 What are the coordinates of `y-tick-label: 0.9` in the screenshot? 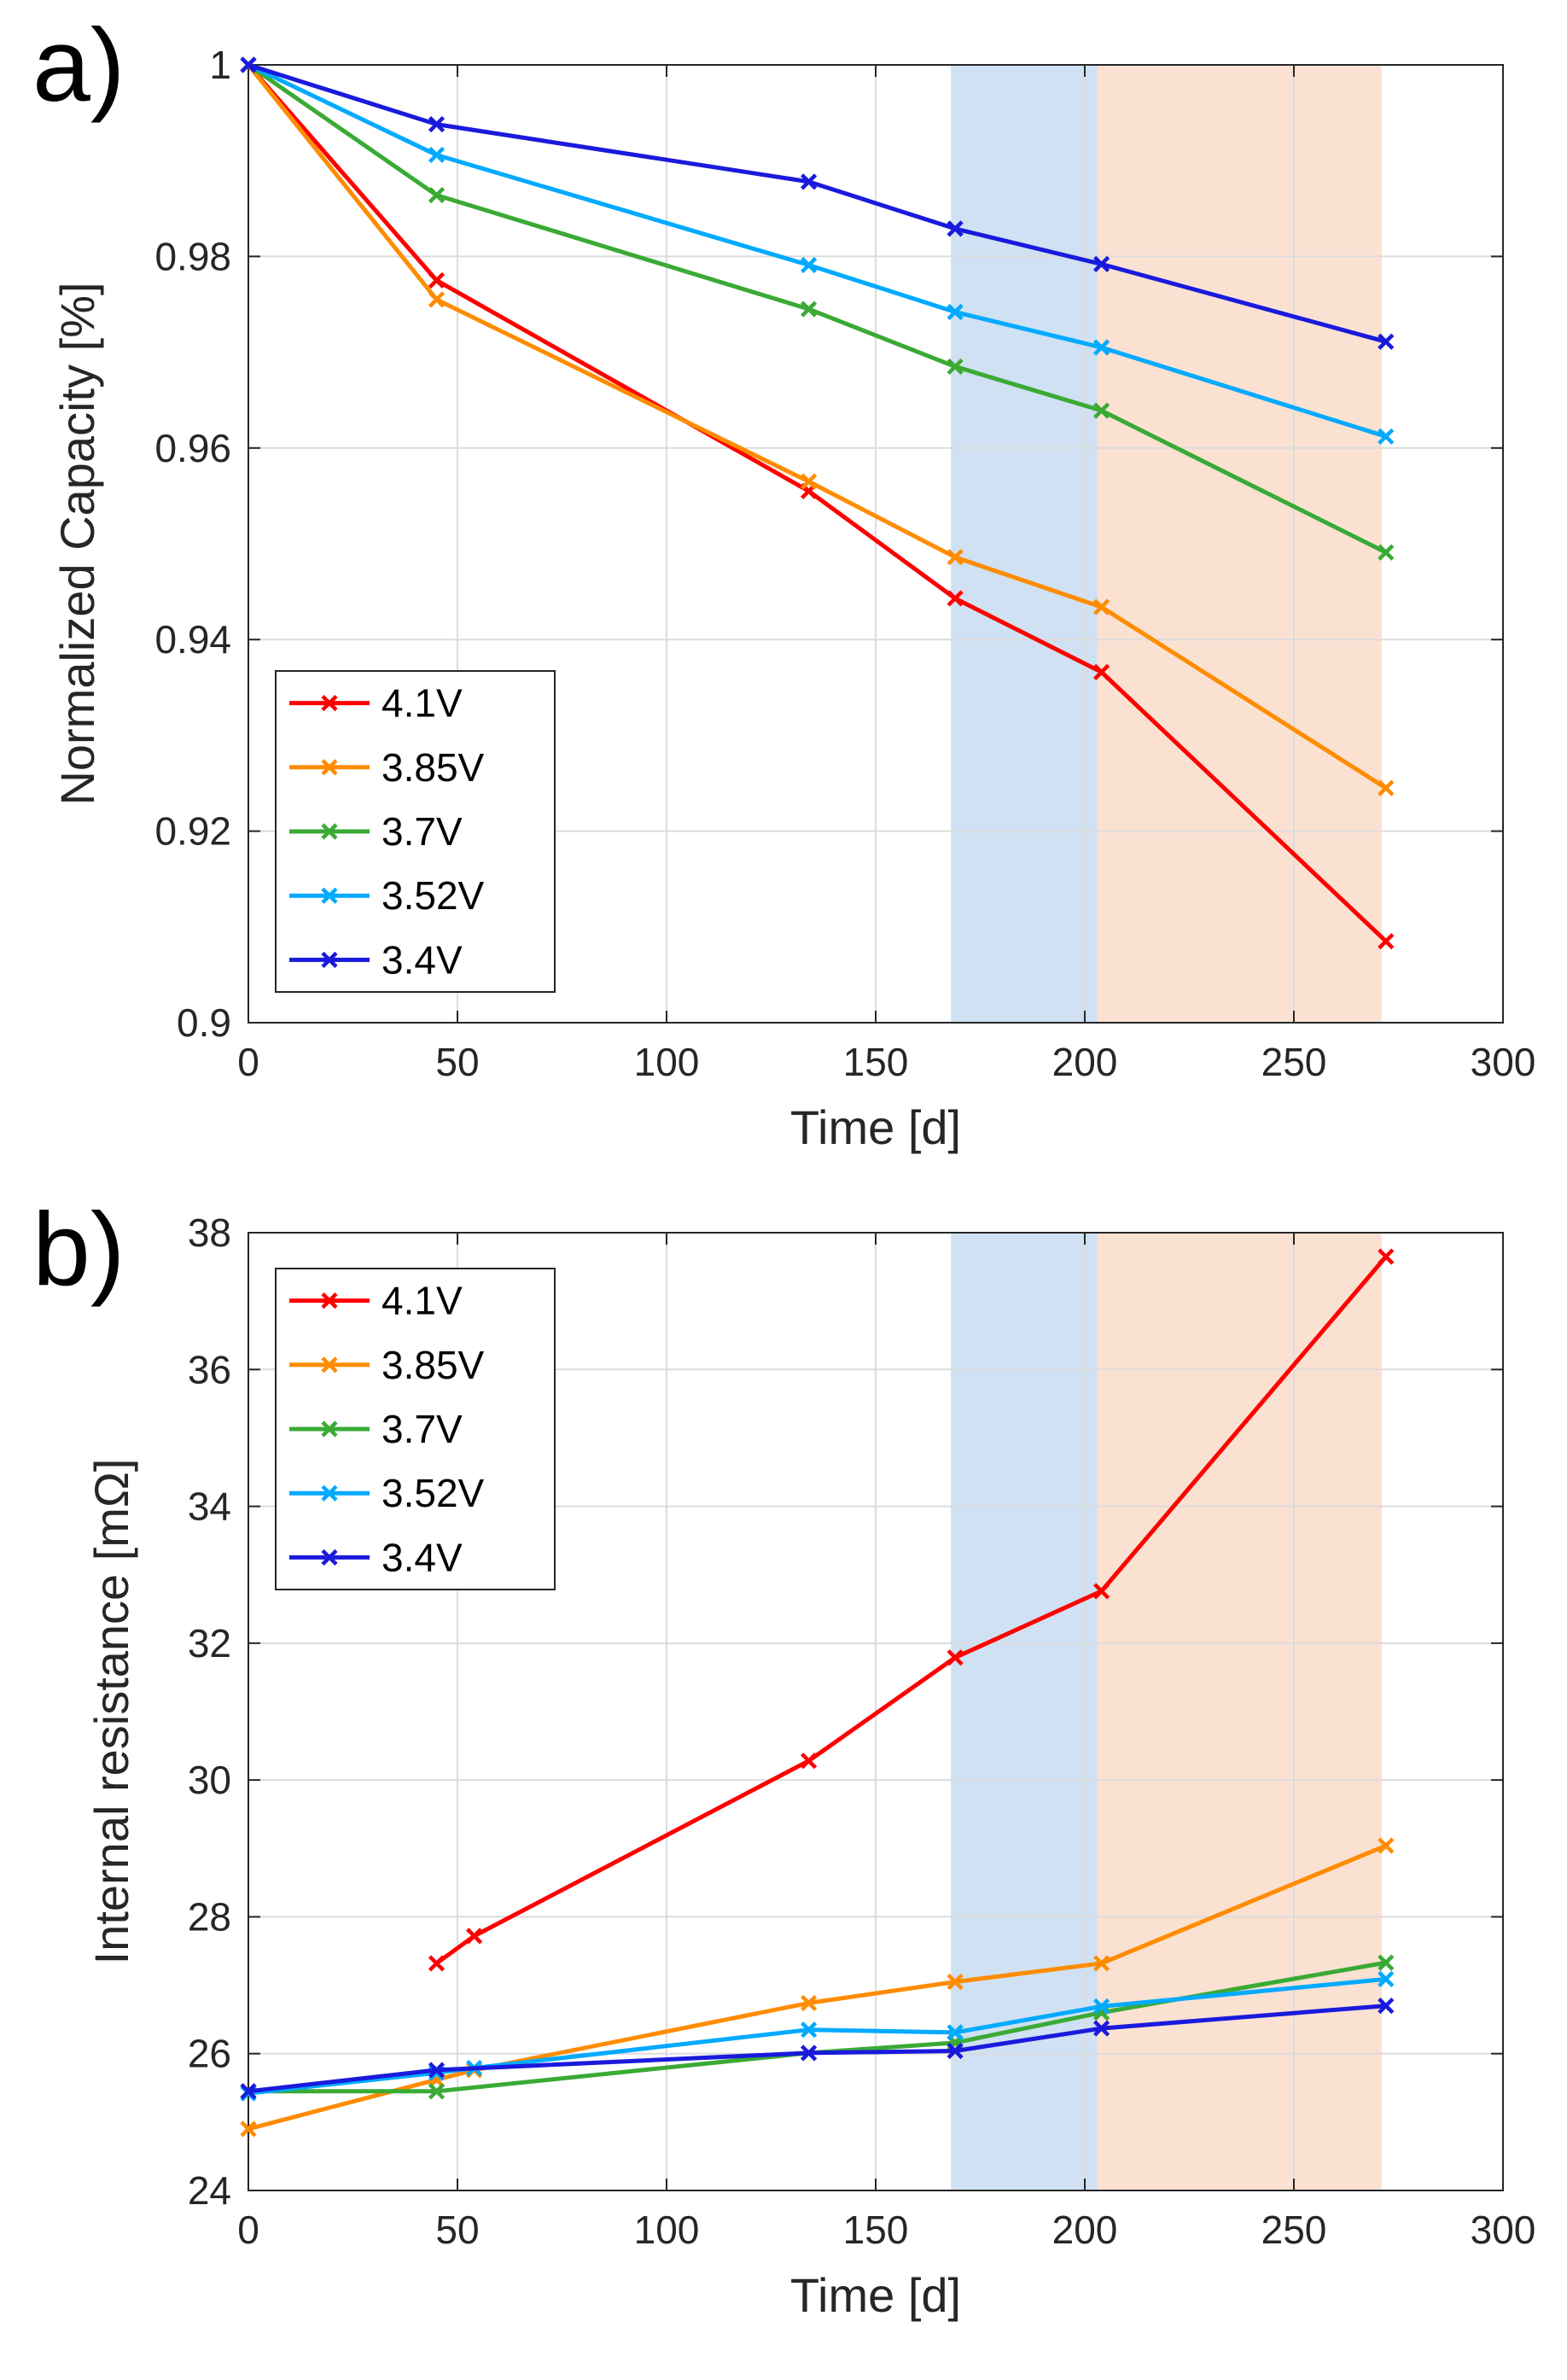 It's located at (204, 1023).